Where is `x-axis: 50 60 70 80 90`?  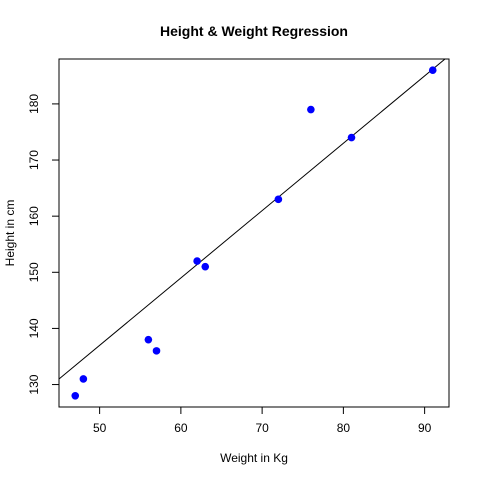
x-axis: 50 60 70 80 90 is located at coordinates (262, 421).